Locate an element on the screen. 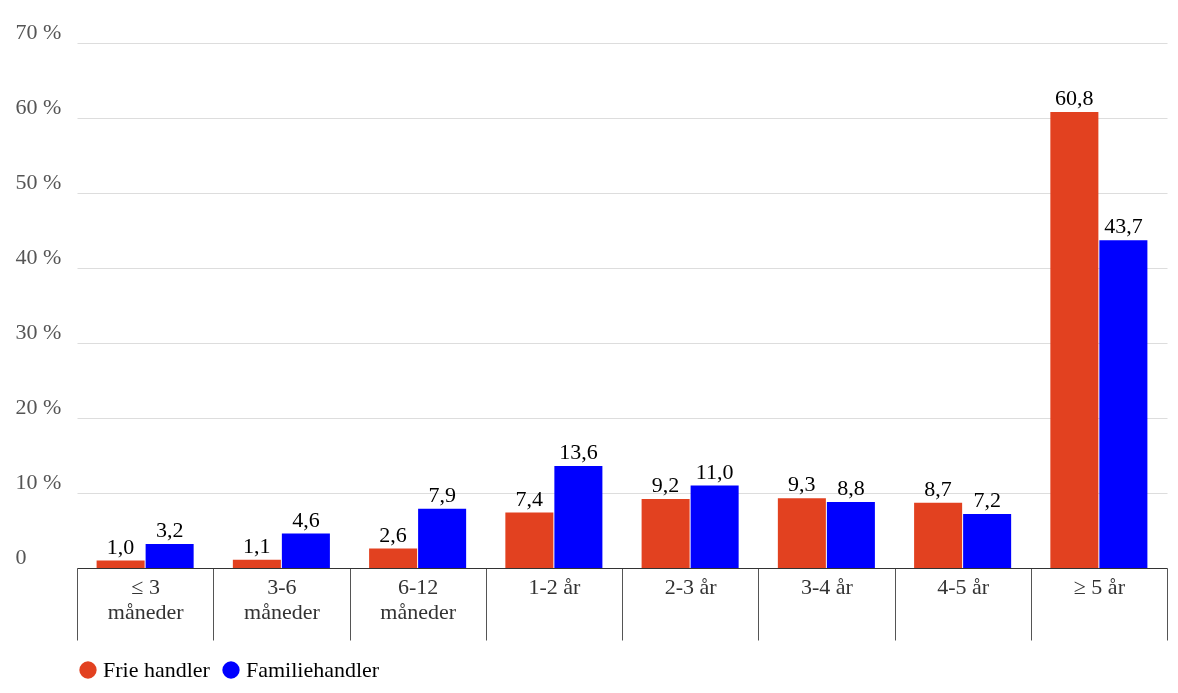  data-label: 3,2 is located at coordinates (169, 529).